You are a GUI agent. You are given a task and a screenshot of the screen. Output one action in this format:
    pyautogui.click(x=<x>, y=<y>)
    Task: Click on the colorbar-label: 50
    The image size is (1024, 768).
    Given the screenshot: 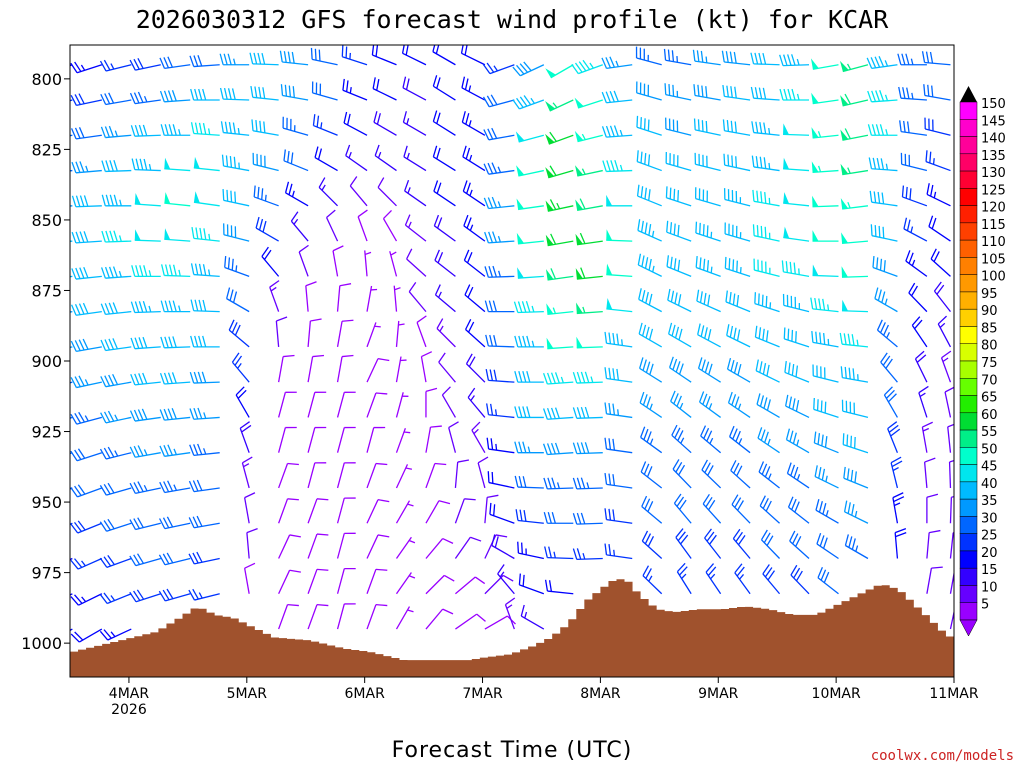 What is the action you would take?
    pyautogui.click(x=989, y=449)
    